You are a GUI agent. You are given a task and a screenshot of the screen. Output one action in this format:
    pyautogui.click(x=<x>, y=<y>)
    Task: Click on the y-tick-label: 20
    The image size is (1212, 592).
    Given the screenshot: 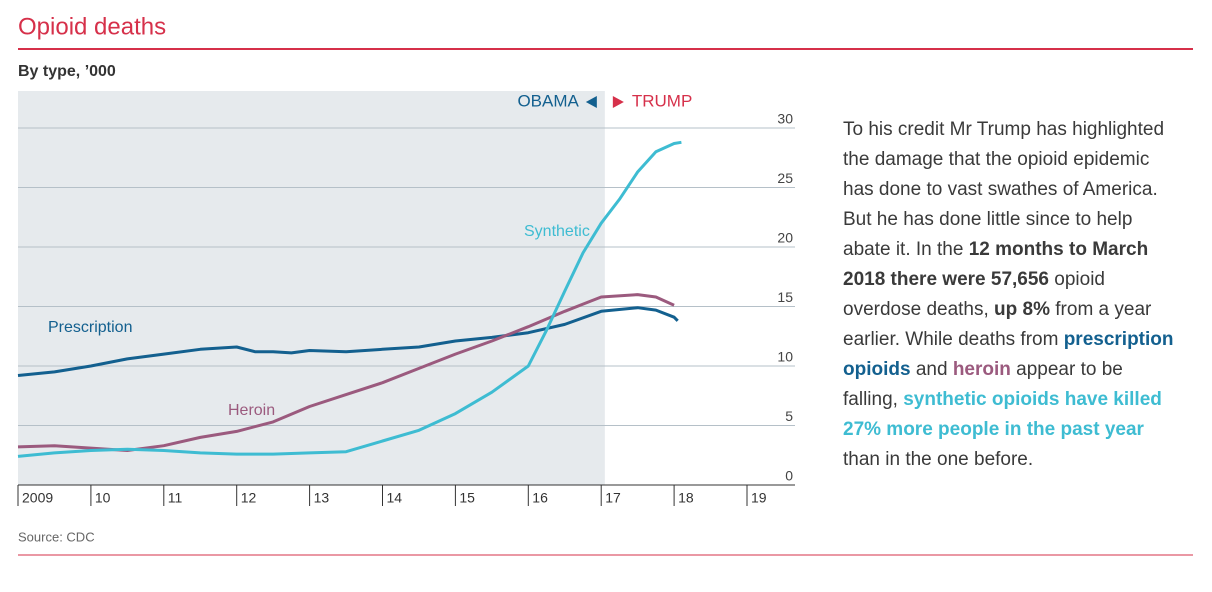 What is the action you would take?
    pyautogui.click(x=785, y=238)
    